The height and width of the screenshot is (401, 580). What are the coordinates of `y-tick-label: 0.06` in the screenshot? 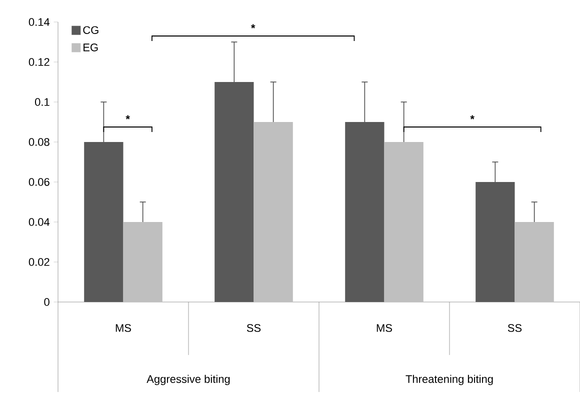 It's located at (39, 182).